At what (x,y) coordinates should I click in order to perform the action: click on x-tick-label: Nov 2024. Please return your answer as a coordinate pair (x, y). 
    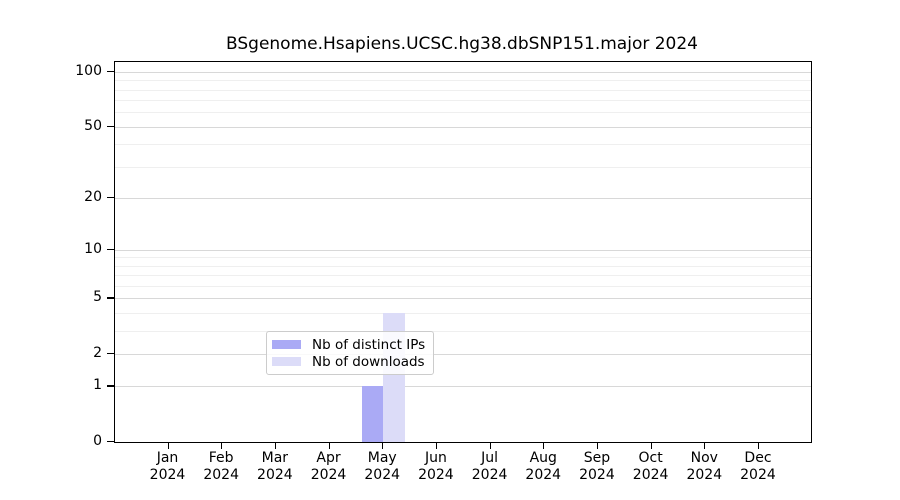
    Looking at the image, I should click on (704, 467).